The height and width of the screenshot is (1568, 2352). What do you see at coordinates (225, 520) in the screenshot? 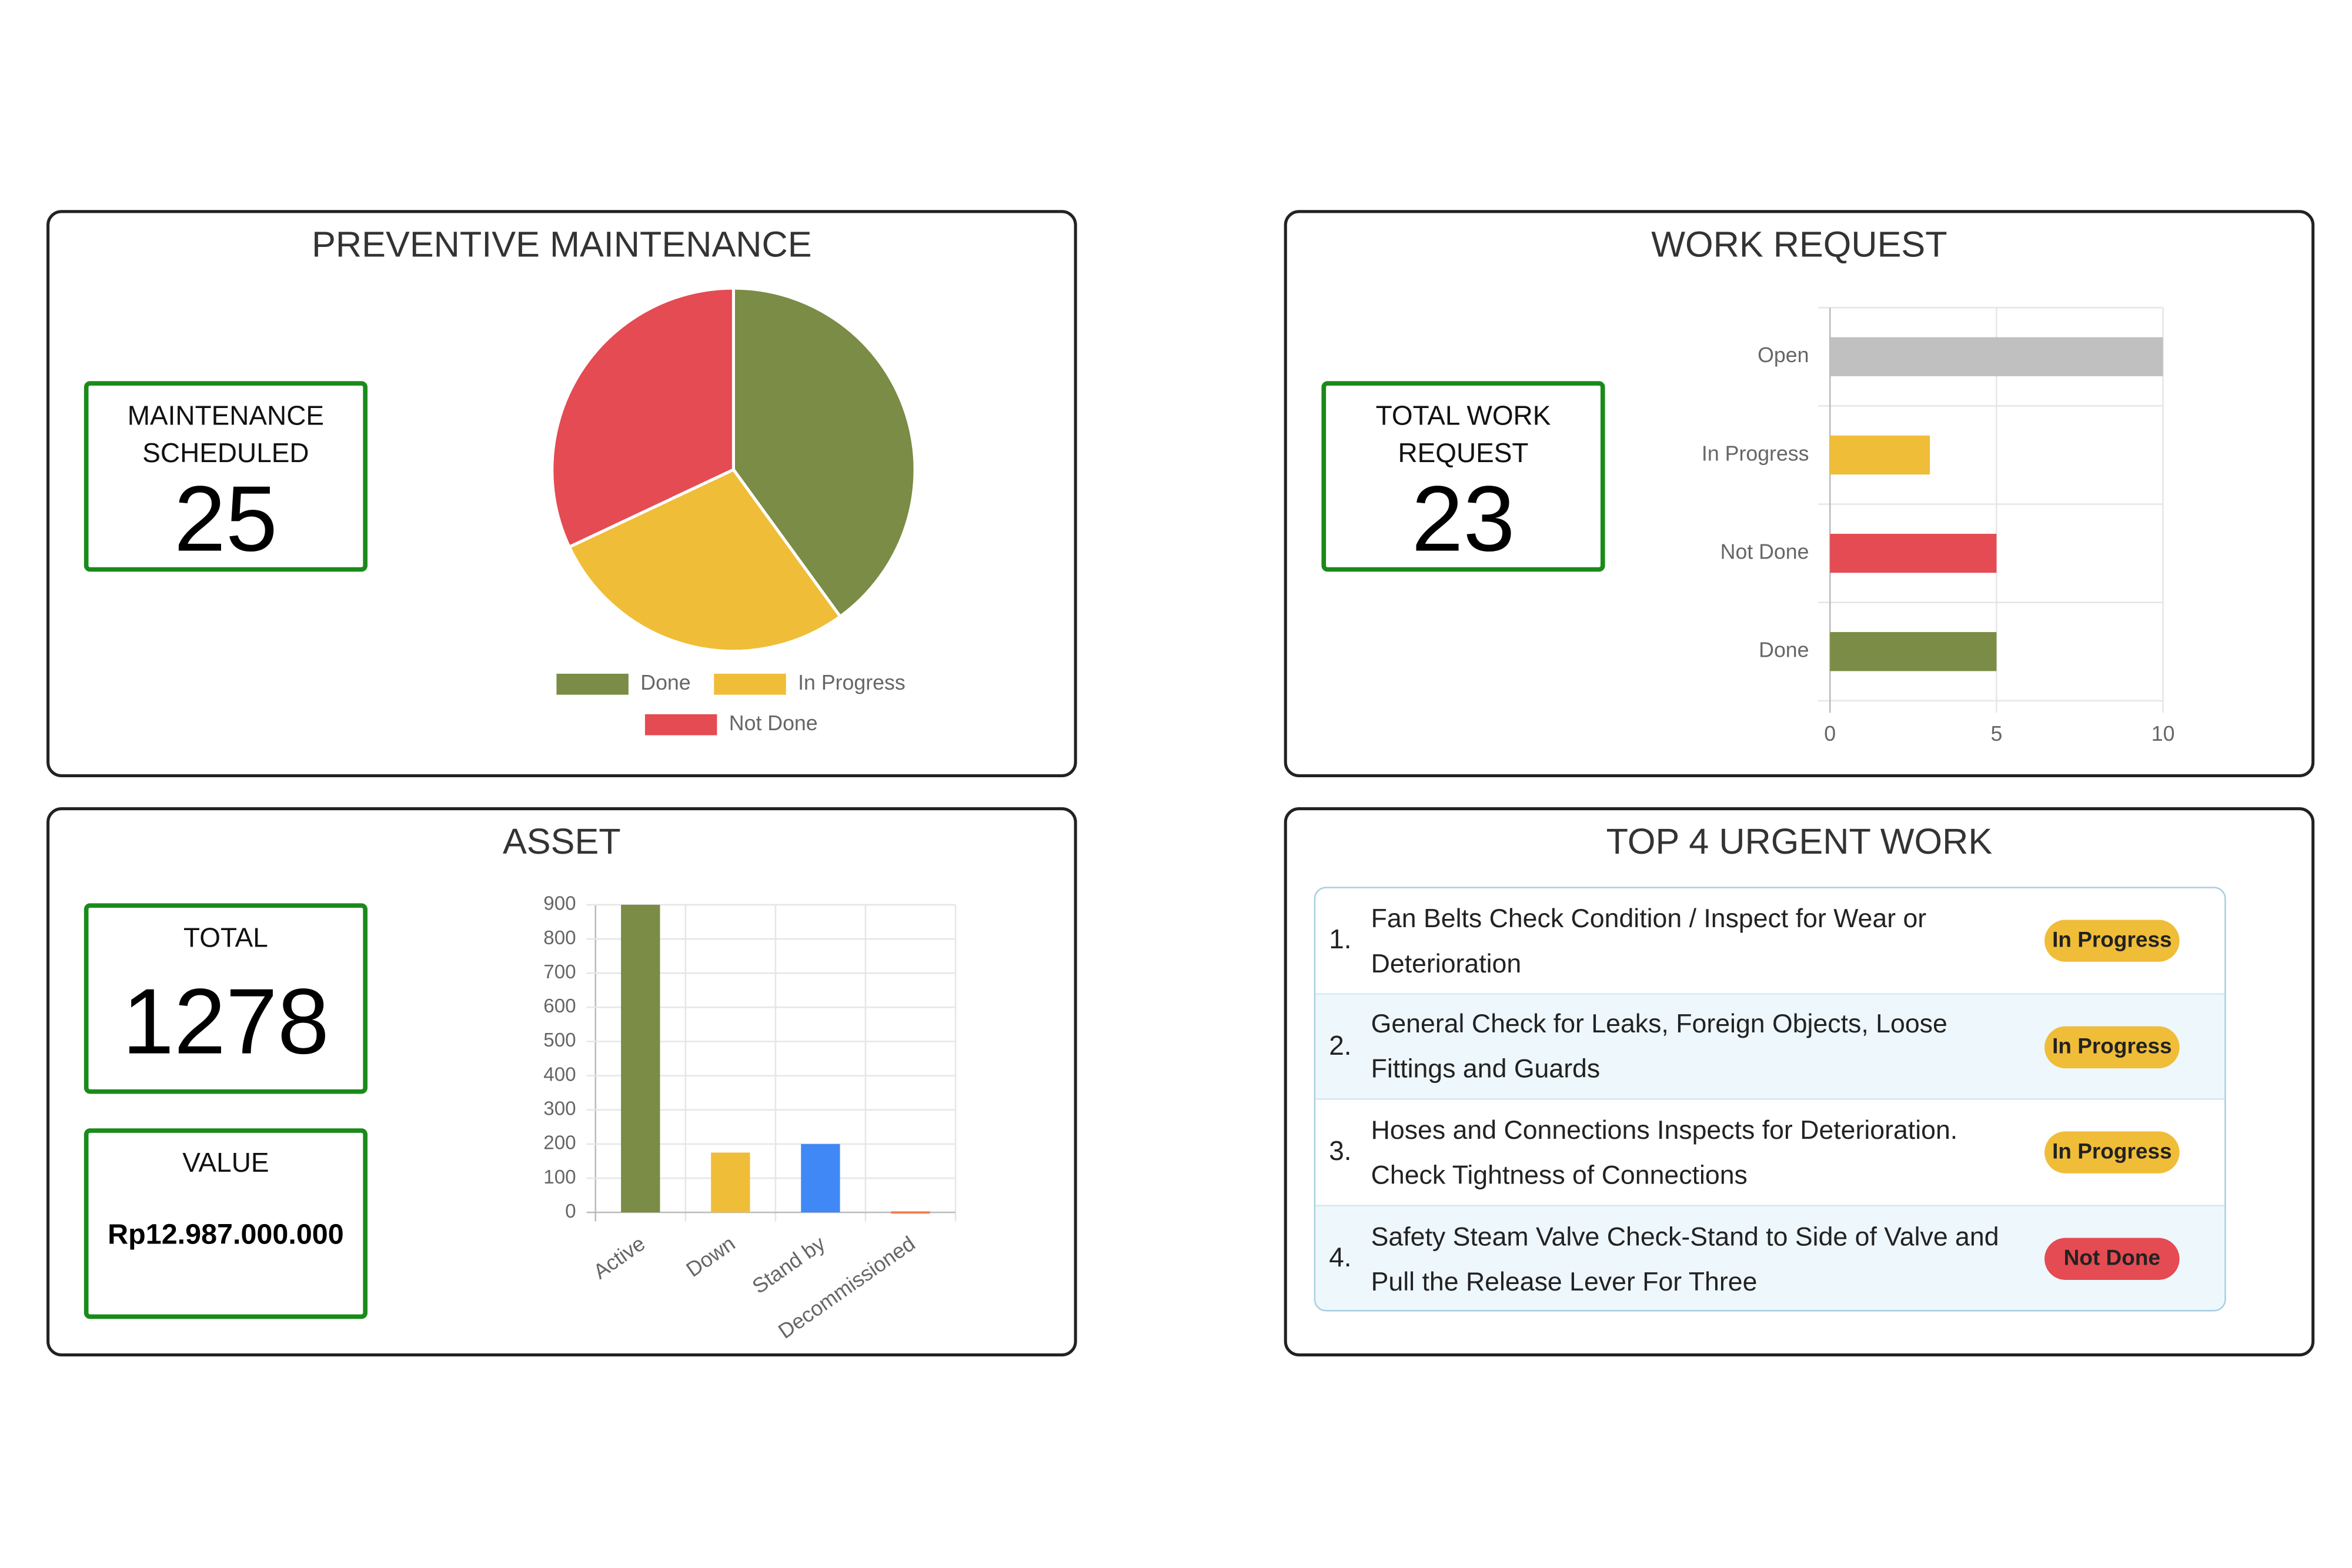
I see `kpi-value: 25` at bounding box center [225, 520].